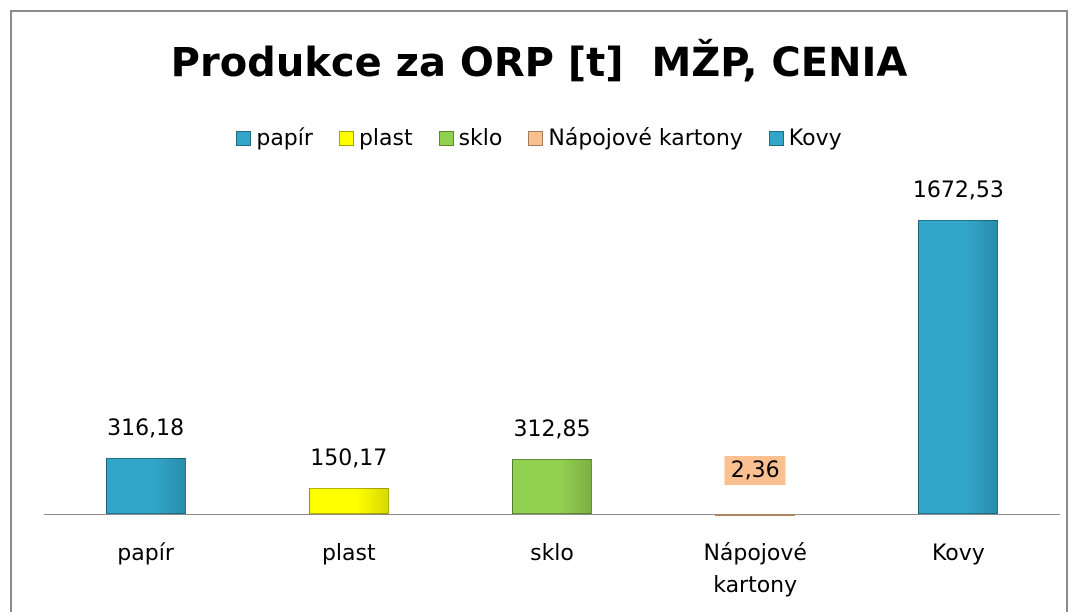 This screenshot has width=1078, height=612. I want to click on legend-item: Nápojové kartony, so click(635, 138).